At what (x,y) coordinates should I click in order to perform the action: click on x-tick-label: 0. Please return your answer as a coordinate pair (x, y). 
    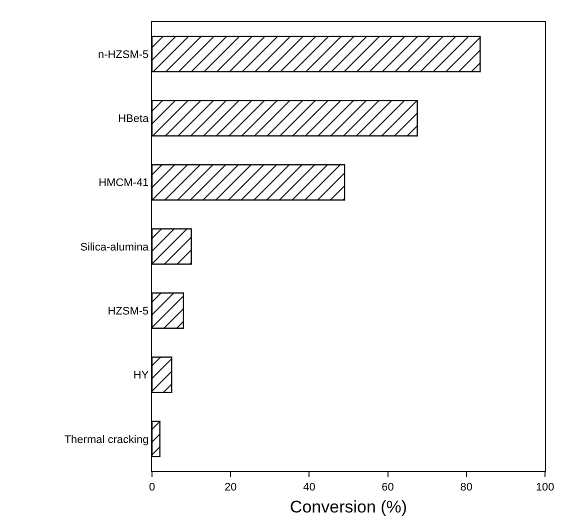
    Looking at the image, I should click on (152, 487).